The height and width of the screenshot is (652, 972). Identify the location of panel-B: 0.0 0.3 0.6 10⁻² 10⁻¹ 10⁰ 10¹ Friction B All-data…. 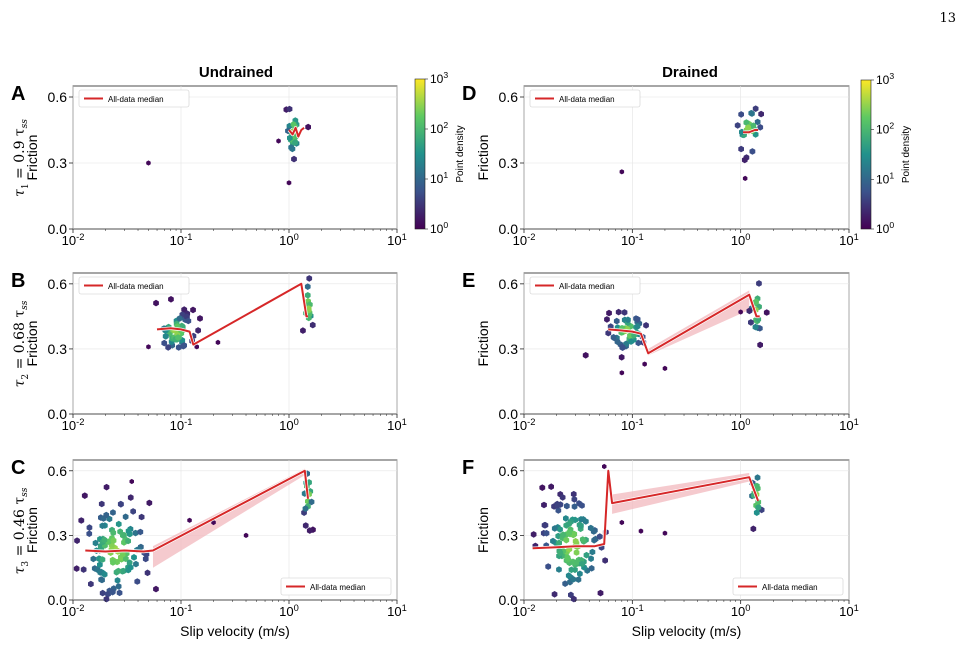
(209, 351).